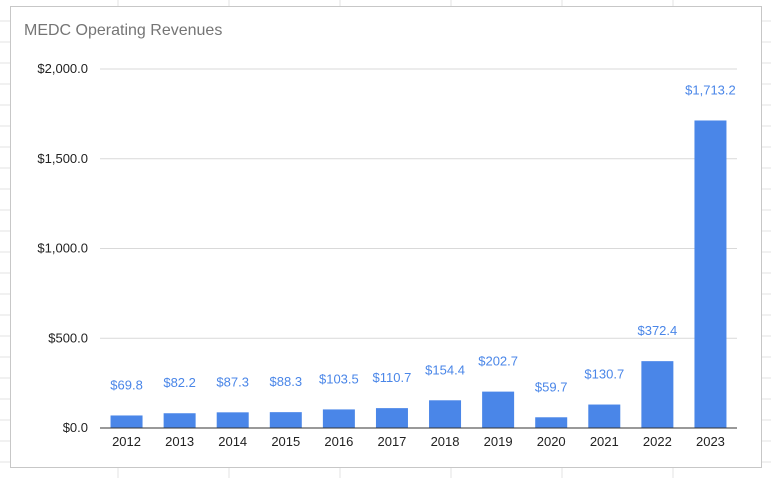  What do you see at coordinates (392, 377) in the screenshot?
I see `data-label-2017: $110.7` at bounding box center [392, 377].